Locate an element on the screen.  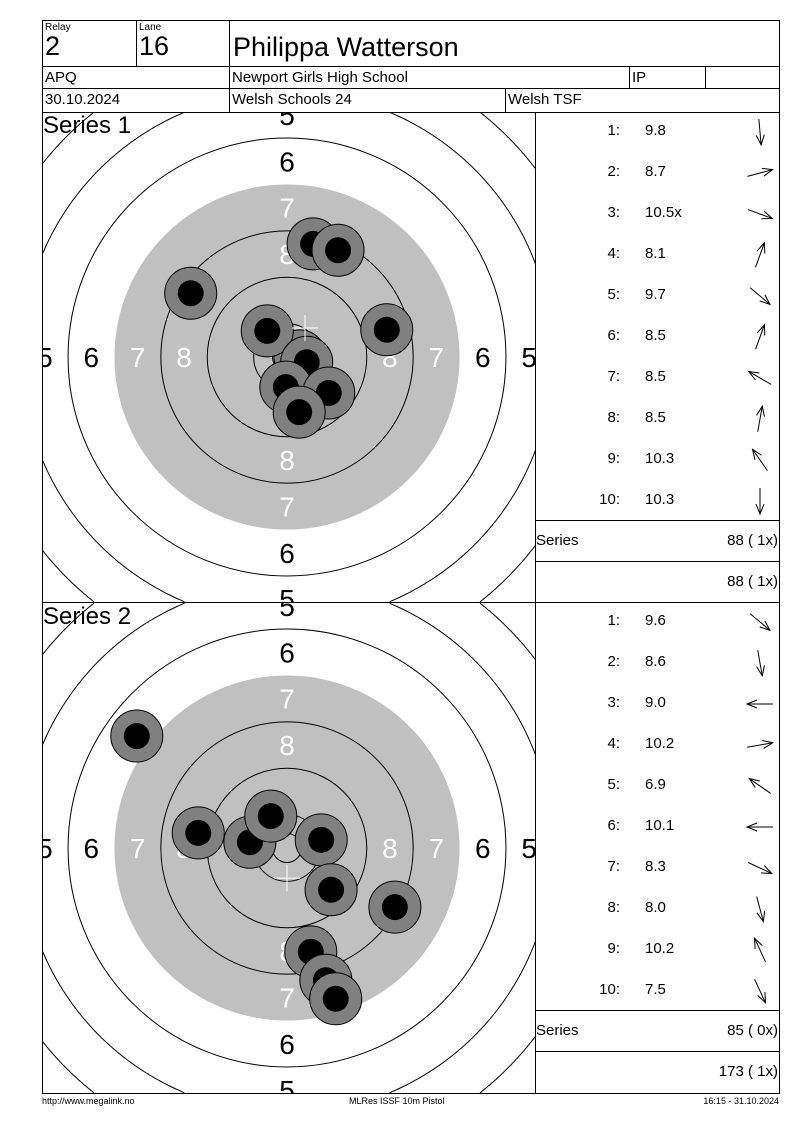
shot-row: 3: 9.0 is located at coordinates (657, 704).